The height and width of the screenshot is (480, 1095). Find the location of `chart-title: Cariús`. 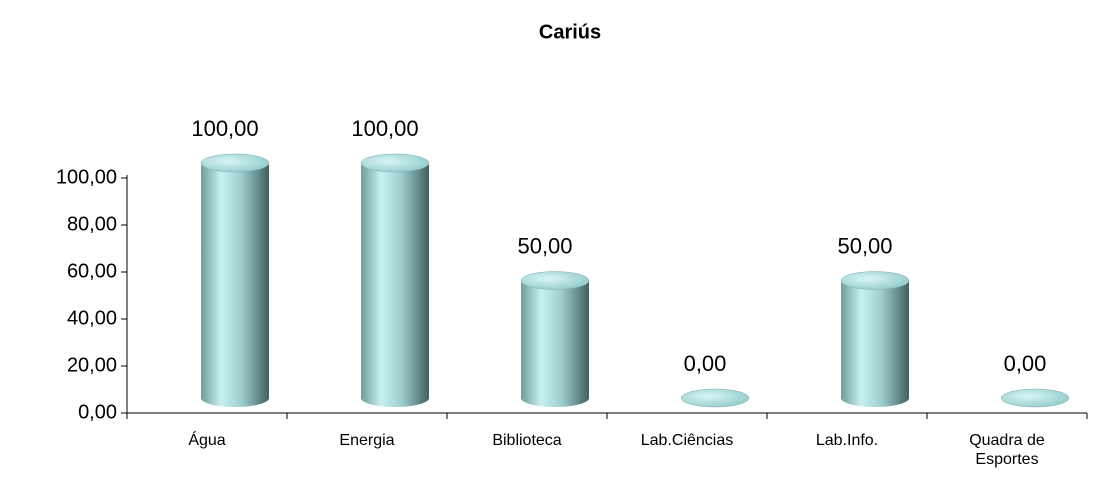

chart-title: Cariús is located at coordinates (570, 32).